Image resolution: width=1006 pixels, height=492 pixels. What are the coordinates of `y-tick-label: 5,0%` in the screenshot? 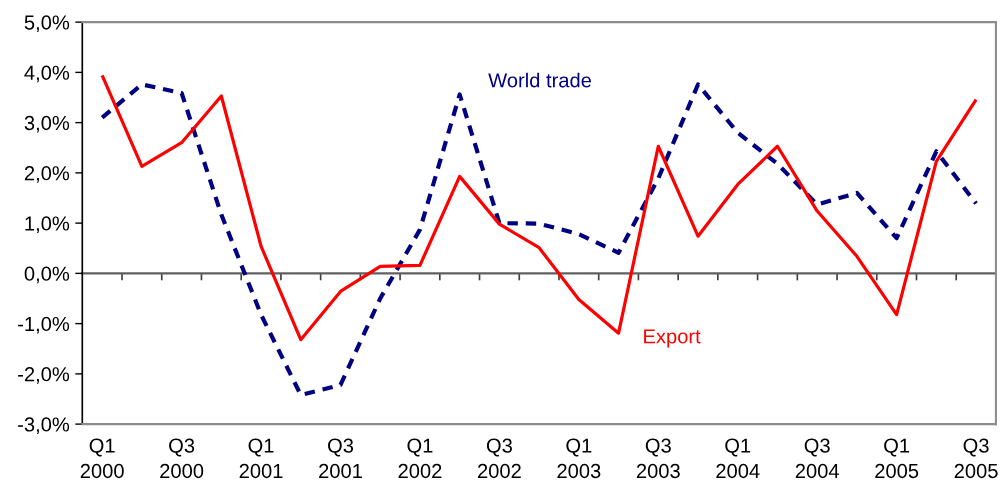 It's located at (47, 24).